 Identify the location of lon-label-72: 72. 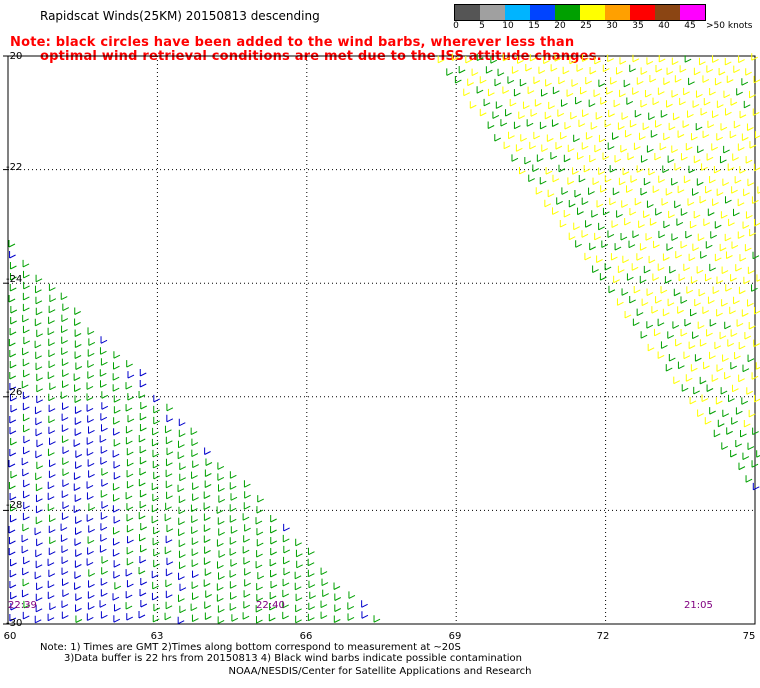
(603, 636).